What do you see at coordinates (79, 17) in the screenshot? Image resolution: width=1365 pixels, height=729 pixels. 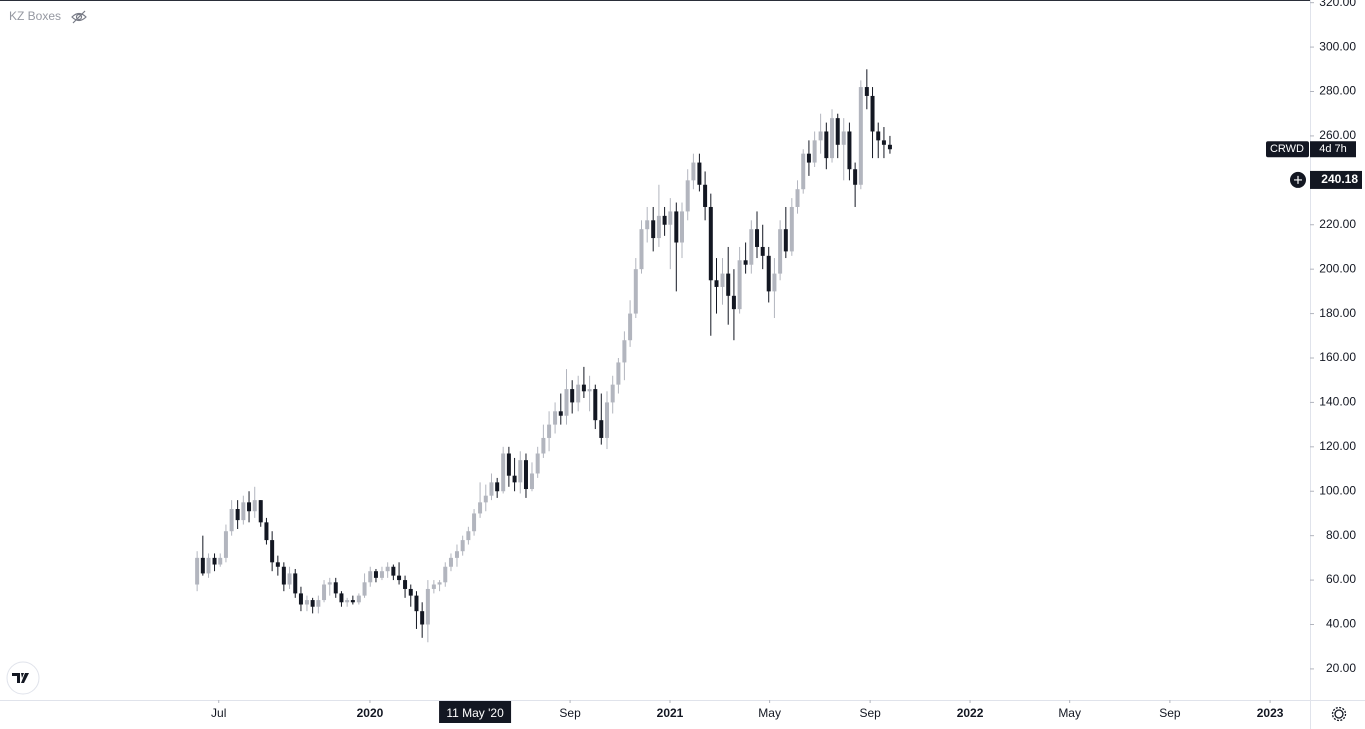 I see `hide-icon` at bounding box center [79, 17].